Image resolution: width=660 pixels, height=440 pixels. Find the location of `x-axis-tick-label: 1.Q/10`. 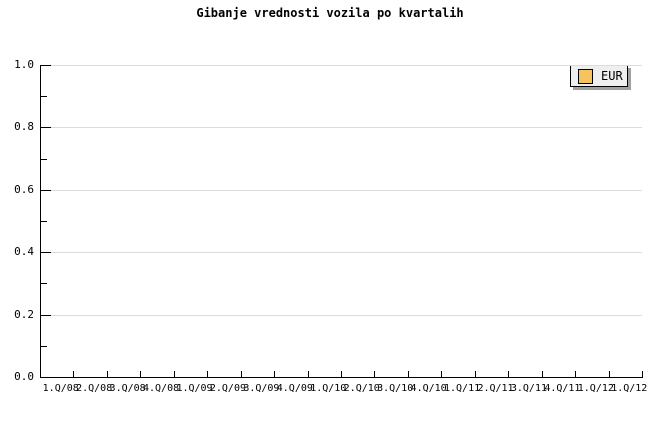

x-axis-tick-label: 1.Q/10 is located at coordinates (328, 388).